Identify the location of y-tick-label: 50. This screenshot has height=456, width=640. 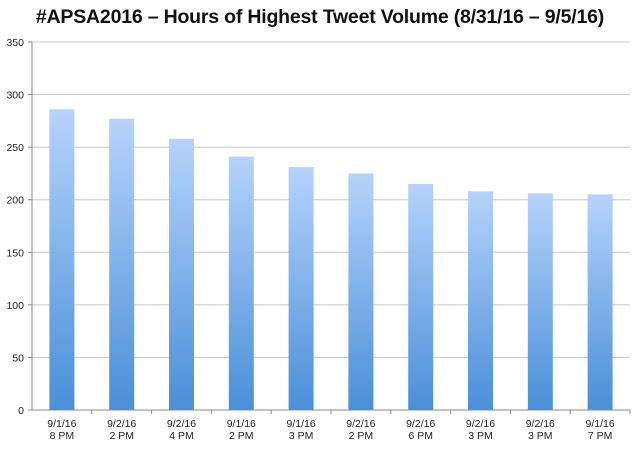
(18, 358).